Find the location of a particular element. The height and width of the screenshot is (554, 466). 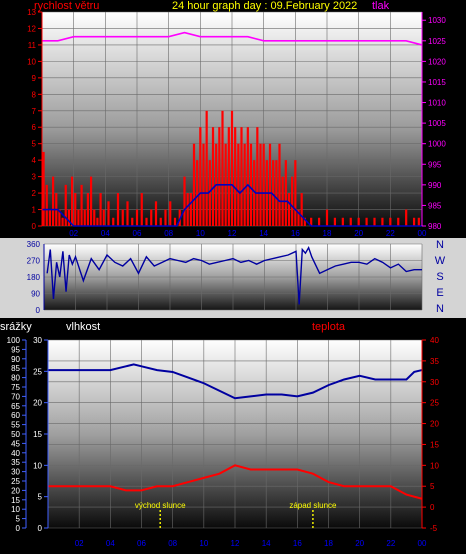

wind-tick-label: 5 is located at coordinates (34, 144).